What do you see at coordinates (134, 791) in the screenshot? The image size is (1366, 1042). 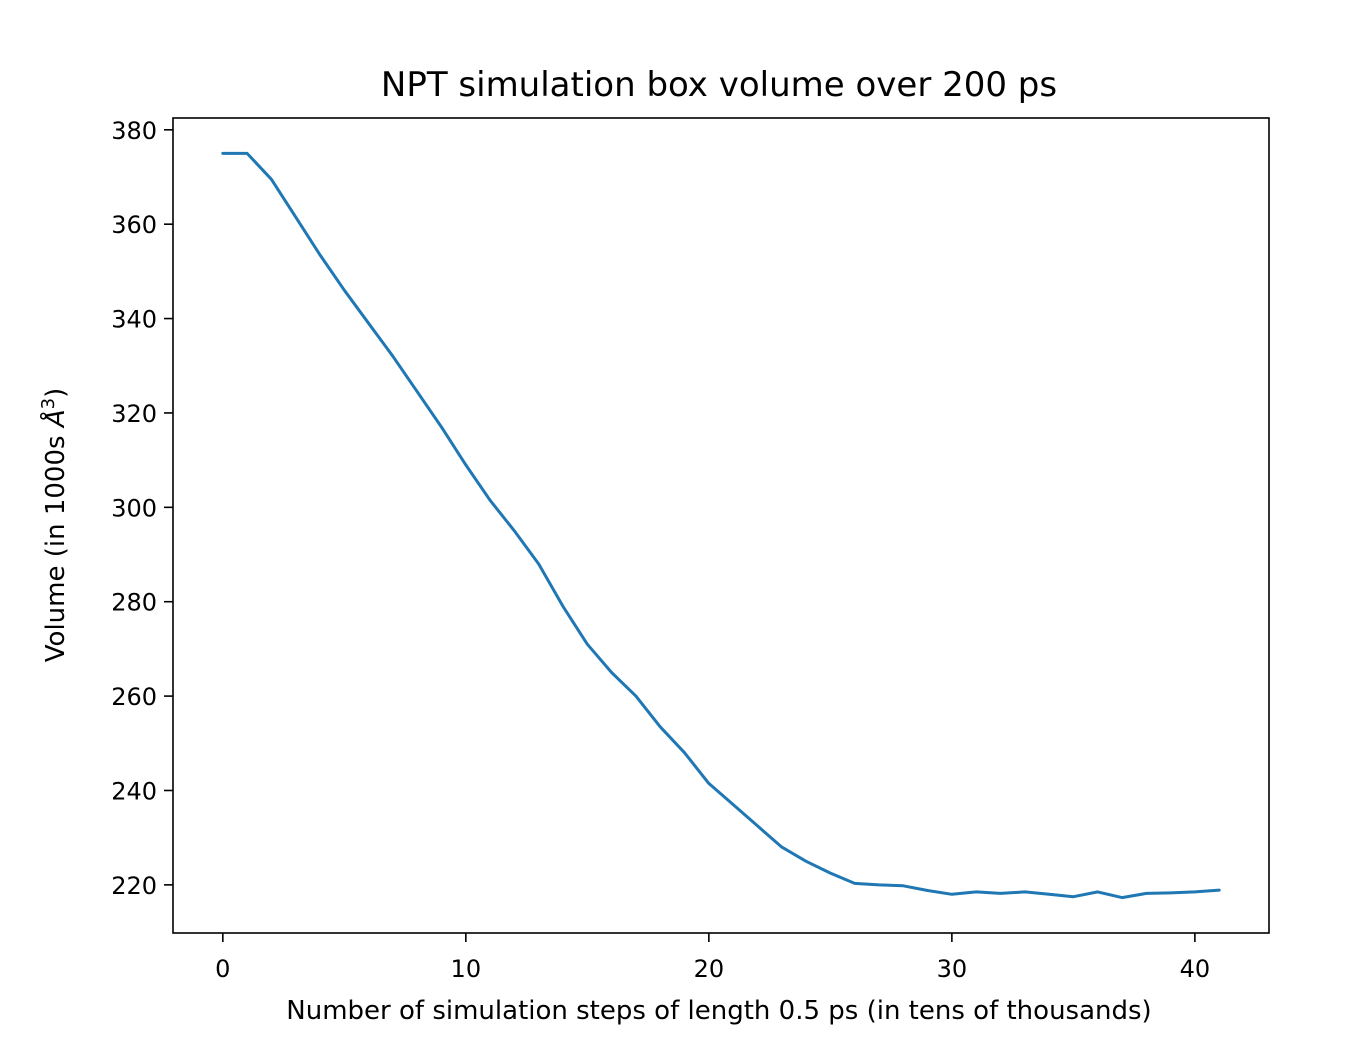 I see `y-tick-label: 240` at bounding box center [134, 791].